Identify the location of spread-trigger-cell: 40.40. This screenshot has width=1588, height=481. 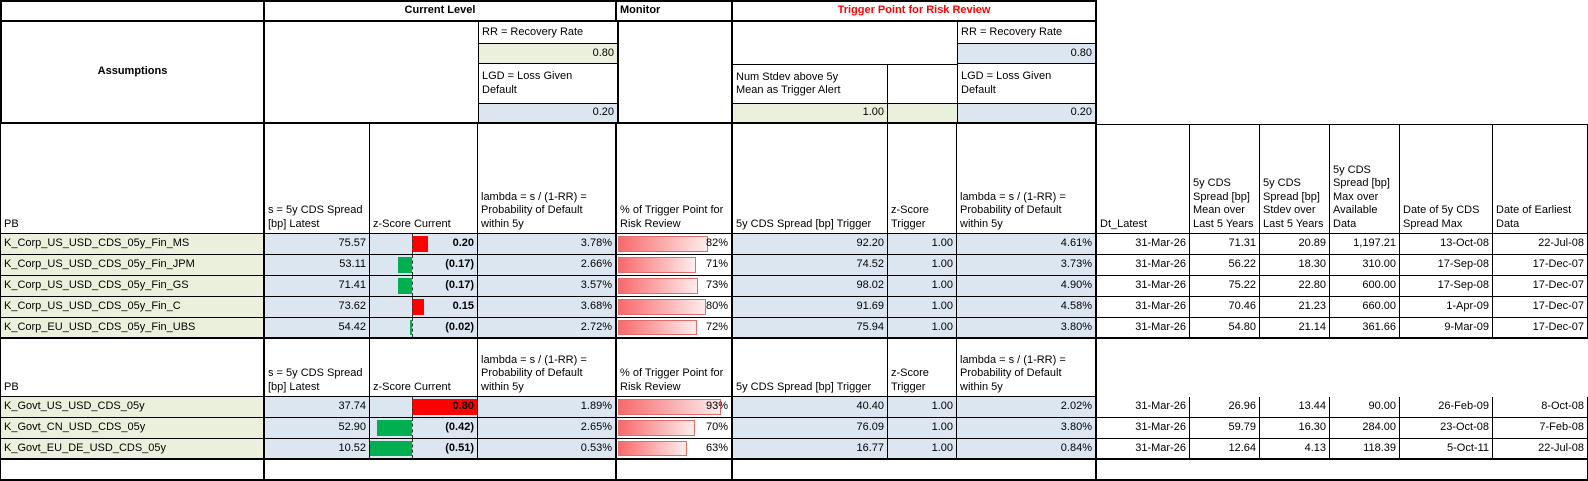
(810, 407).